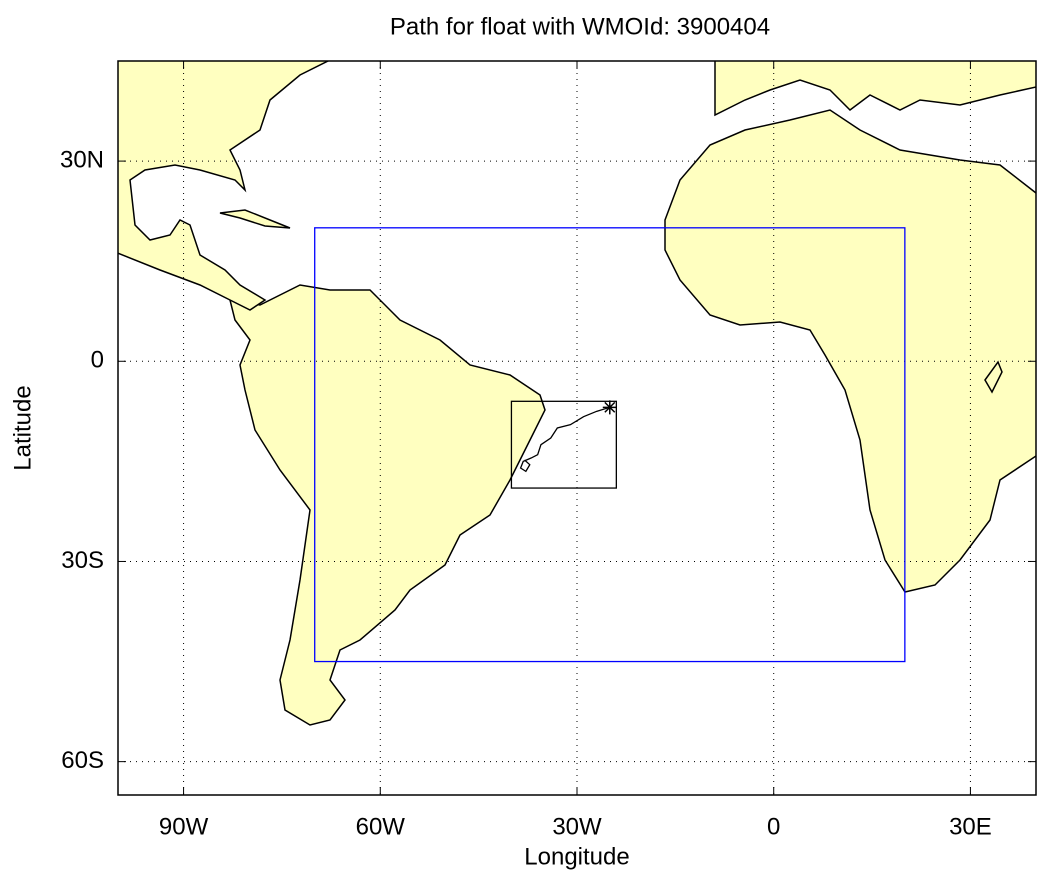  Describe the element at coordinates (22, 427) in the screenshot. I see `y-axis-label: Latitude` at that location.